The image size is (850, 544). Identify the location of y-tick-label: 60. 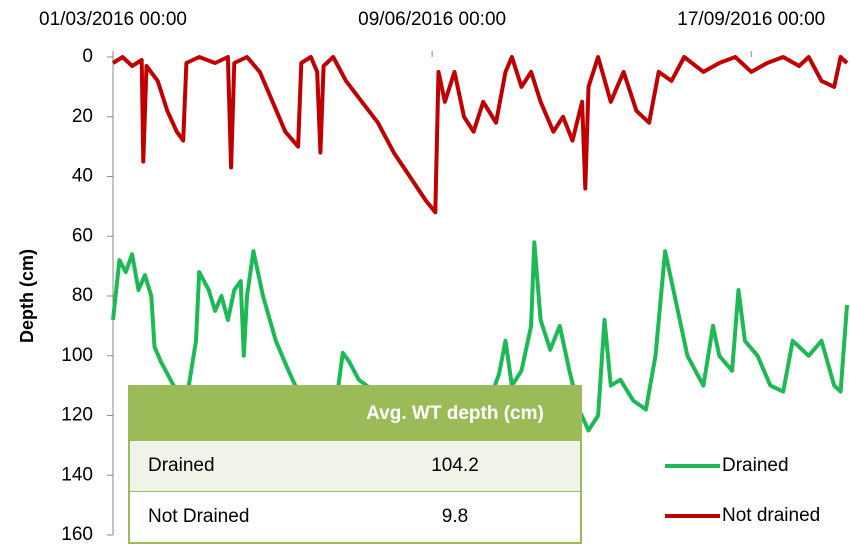
(82, 235).